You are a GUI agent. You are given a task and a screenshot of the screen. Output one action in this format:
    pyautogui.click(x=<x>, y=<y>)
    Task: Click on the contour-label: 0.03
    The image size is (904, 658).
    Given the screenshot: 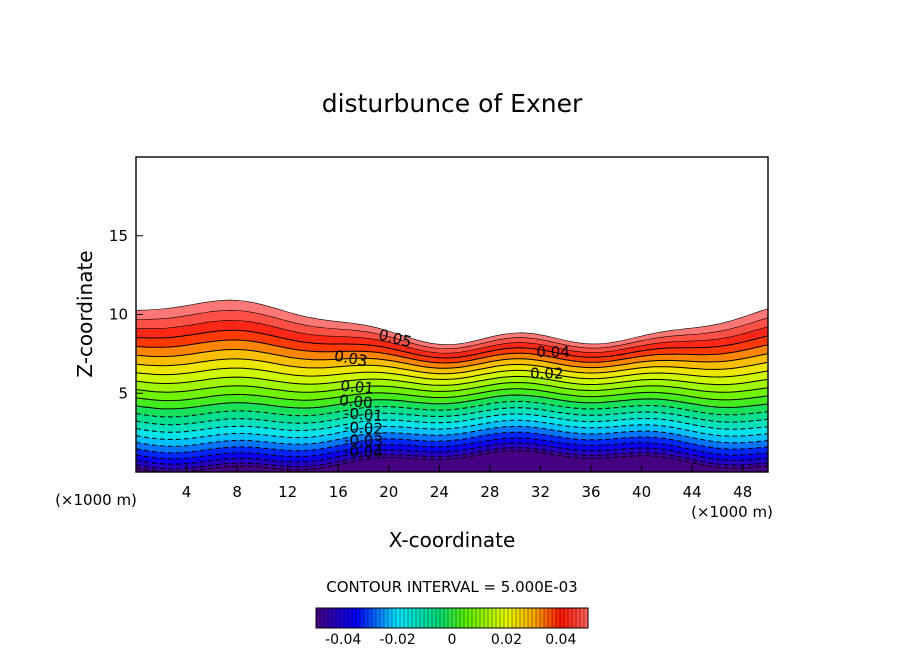 What is the action you would take?
    pyautogui.click(x=351, y=359)
    